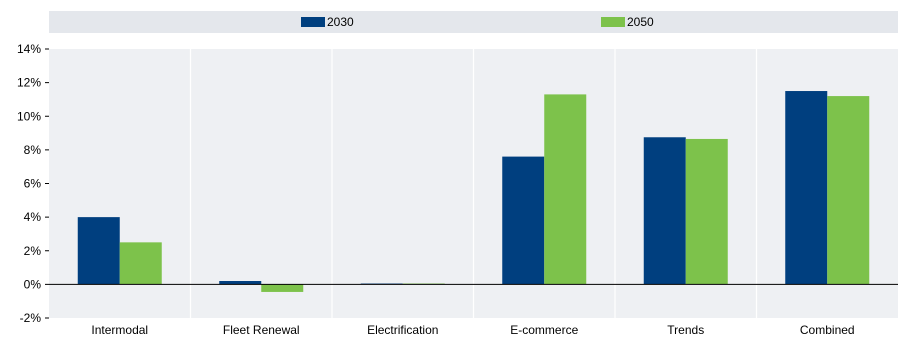 This screenshot has width=903, height=343. I want to click on y-tick-label: 14%, so click(29, 49).